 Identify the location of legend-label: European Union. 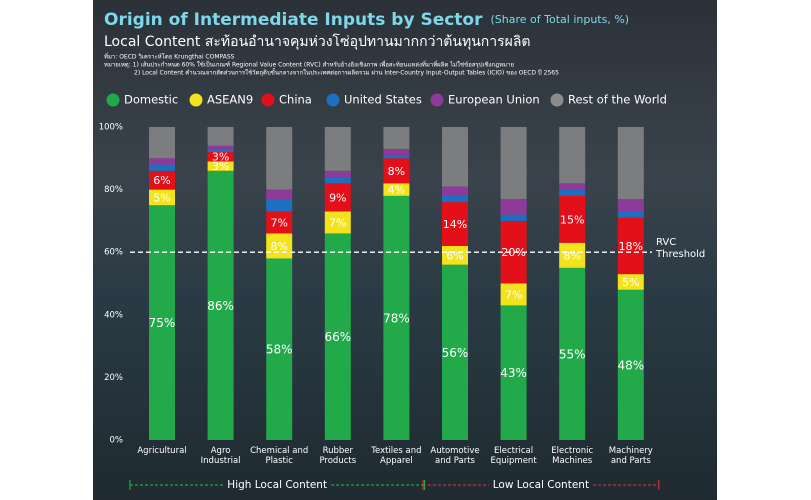
(494, 100).